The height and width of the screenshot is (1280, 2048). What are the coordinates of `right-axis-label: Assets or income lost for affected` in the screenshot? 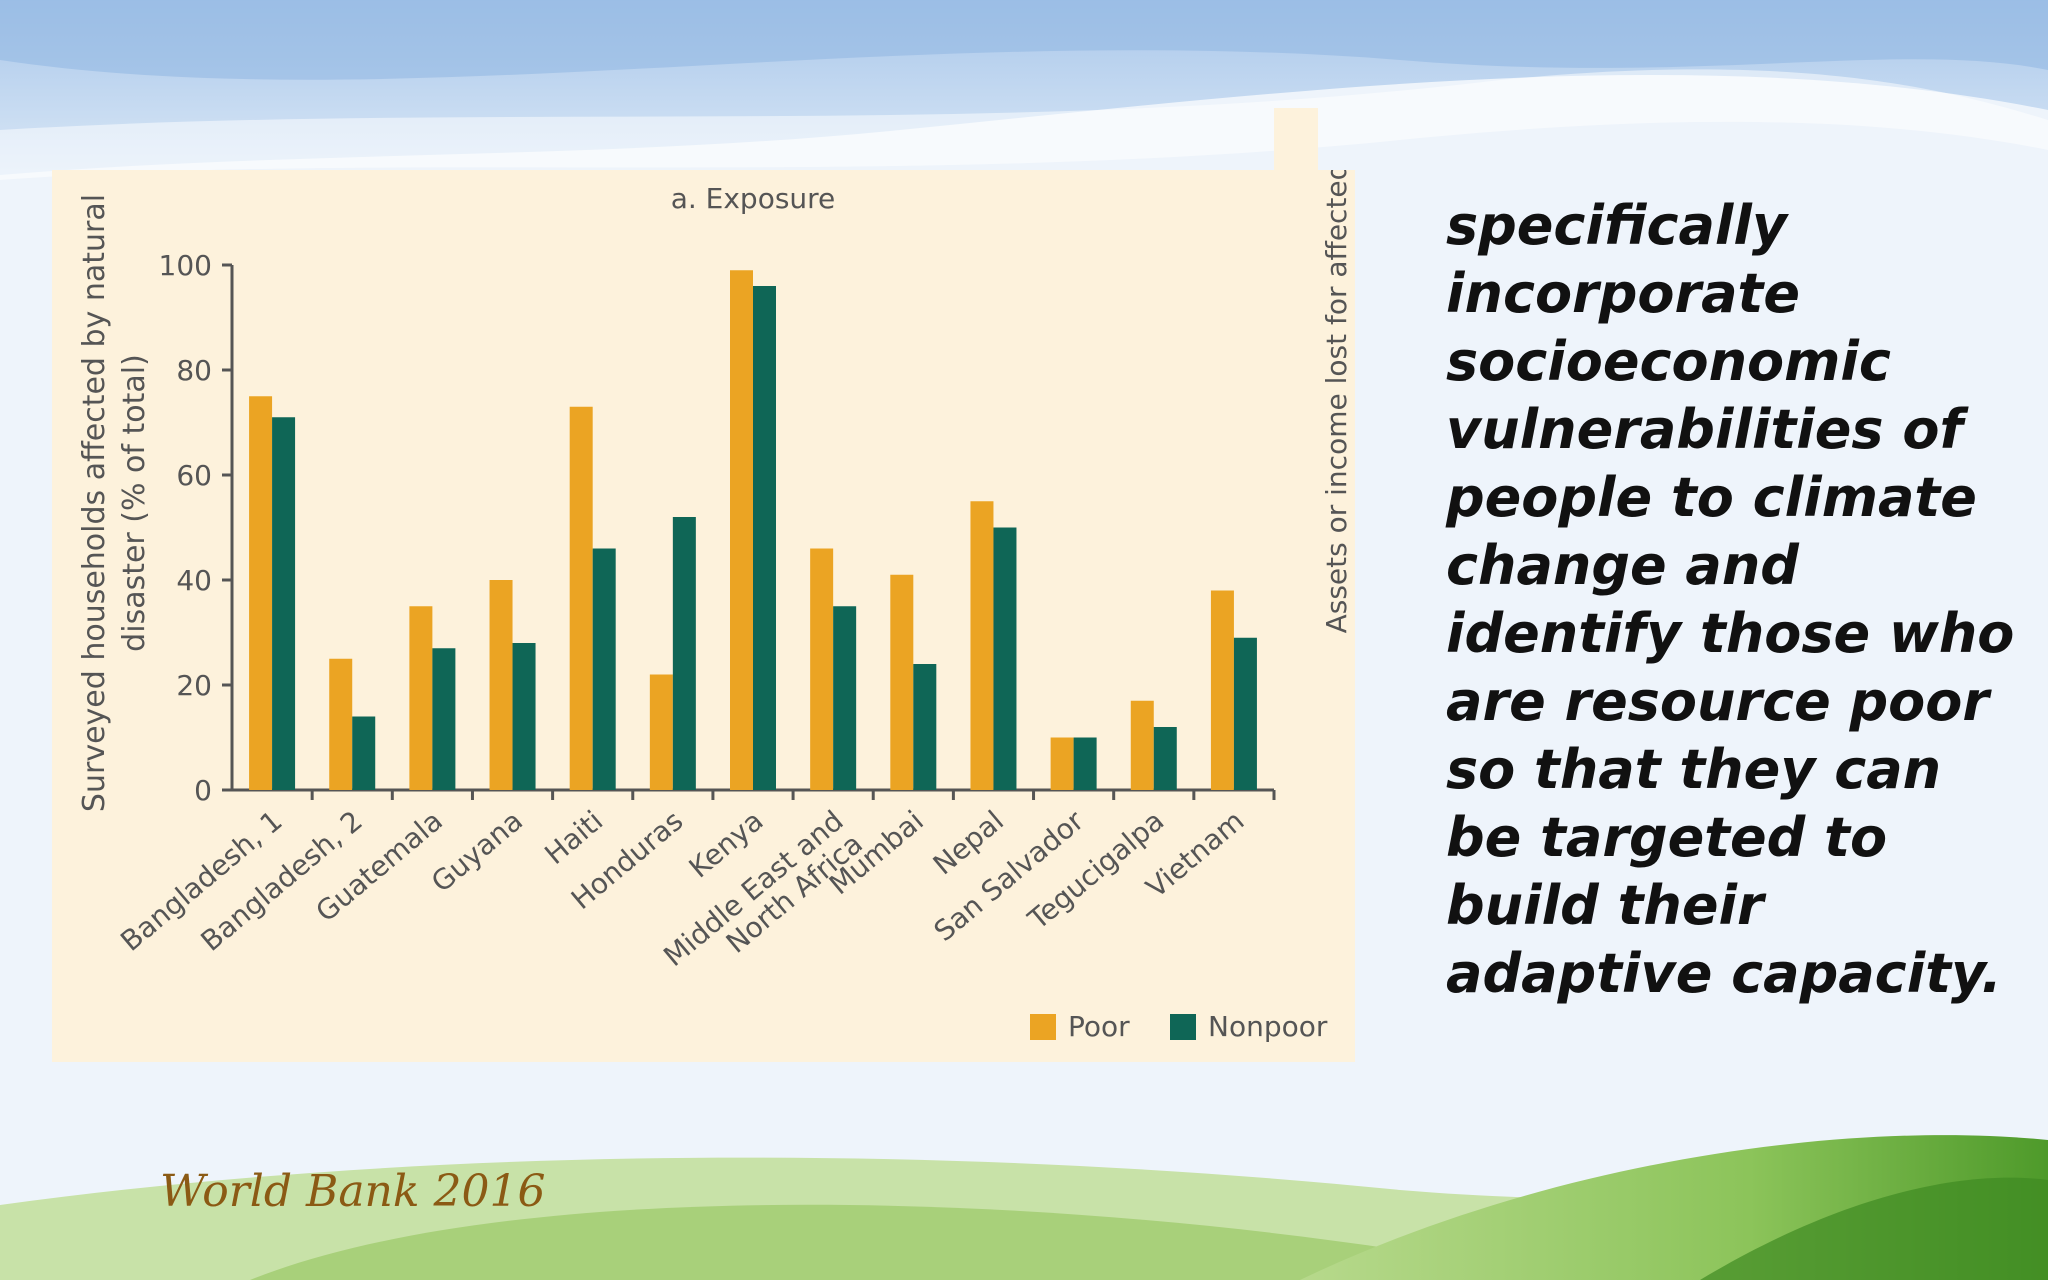 It's located at (1336, 401).